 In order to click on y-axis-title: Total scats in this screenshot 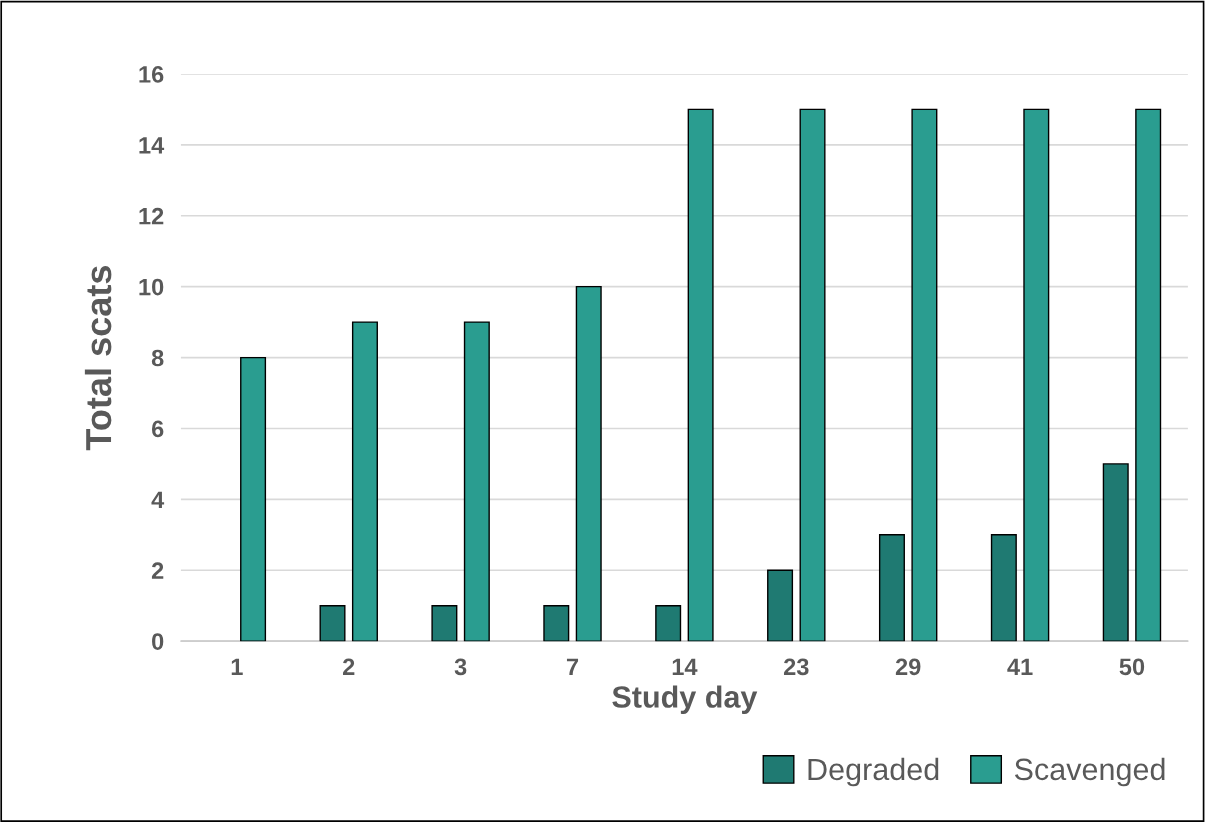, I will do `click(98, 358)`.